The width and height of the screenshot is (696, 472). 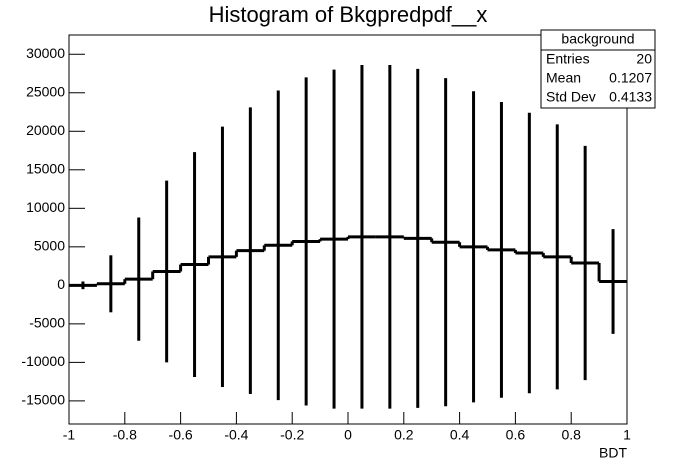 I want to click on x-tick-label: -0.2, so click(x=292, y=435).